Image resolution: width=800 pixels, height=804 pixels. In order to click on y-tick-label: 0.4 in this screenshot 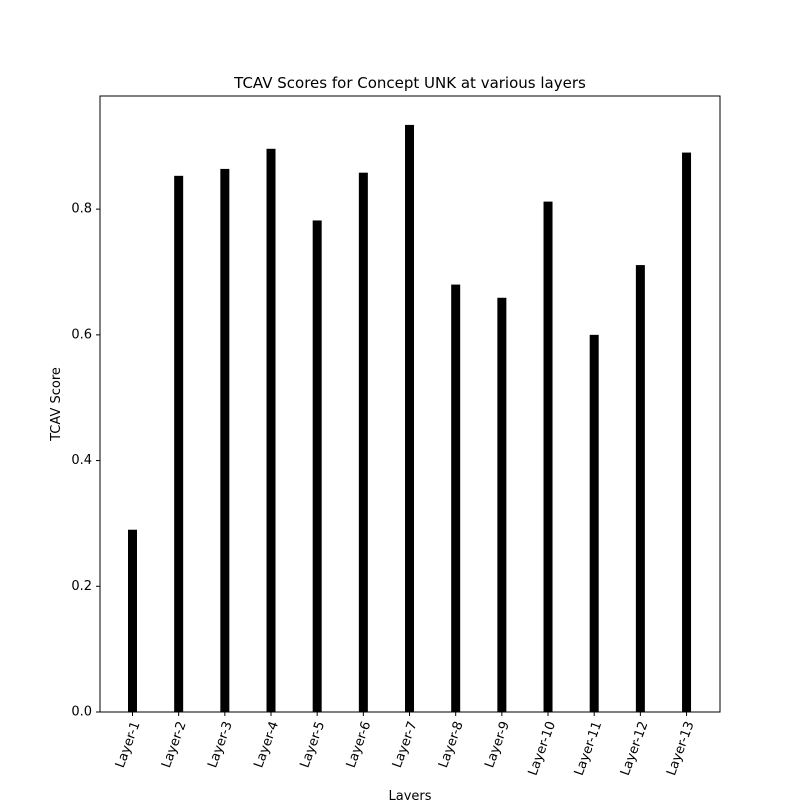, I will do `click(81, 460)`.